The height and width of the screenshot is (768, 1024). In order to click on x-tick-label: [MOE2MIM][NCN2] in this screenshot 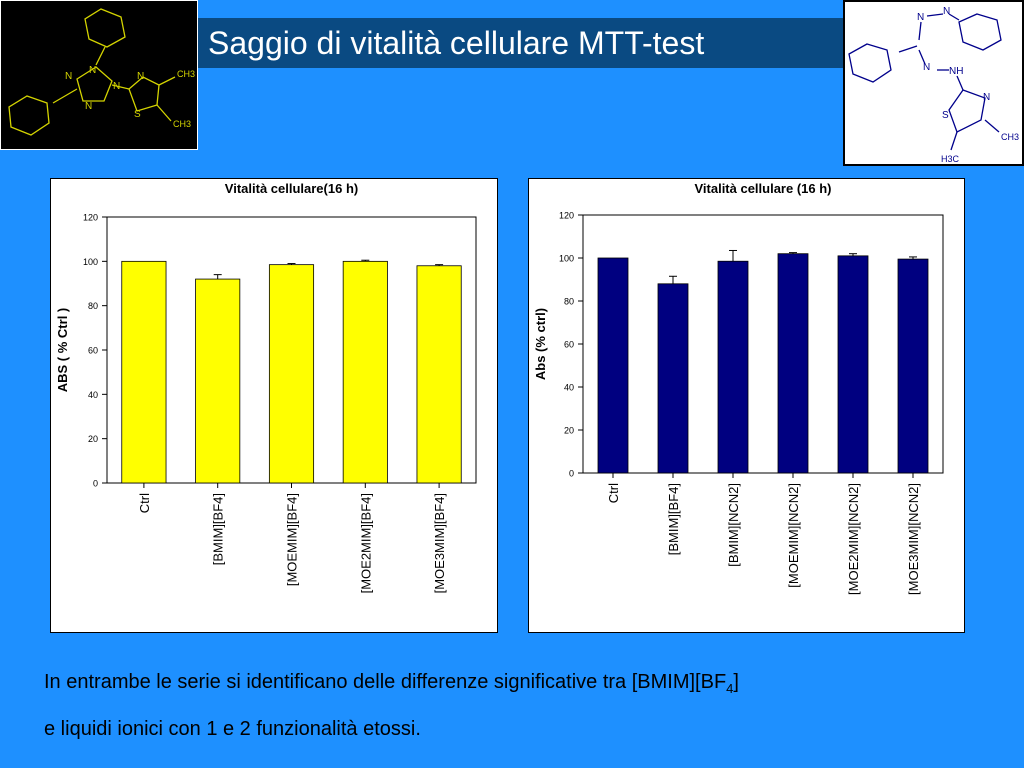, I will do `click(853, 539)`.